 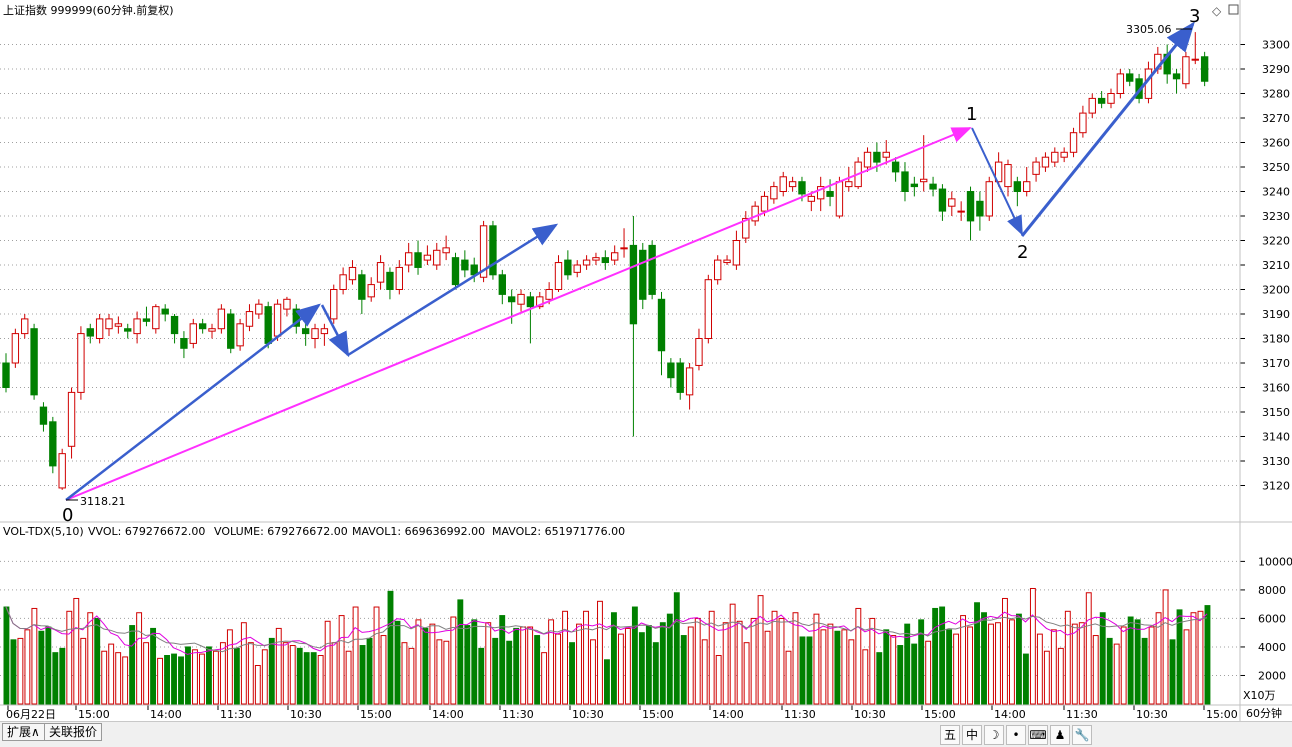 I want to click on wrench-icon: 🔧, so click(x=1082, y=735).